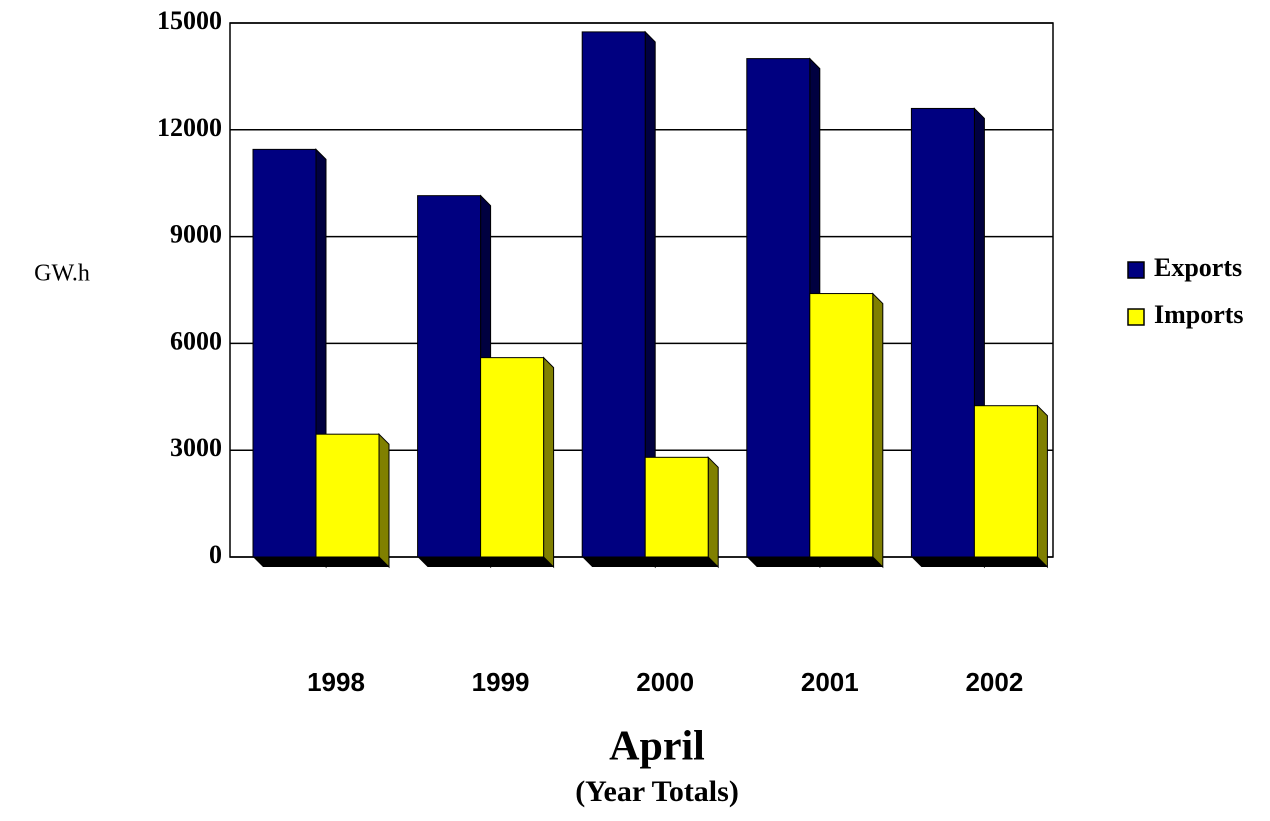  I want to click on y-tick-label: 12000, so click(189, 127).